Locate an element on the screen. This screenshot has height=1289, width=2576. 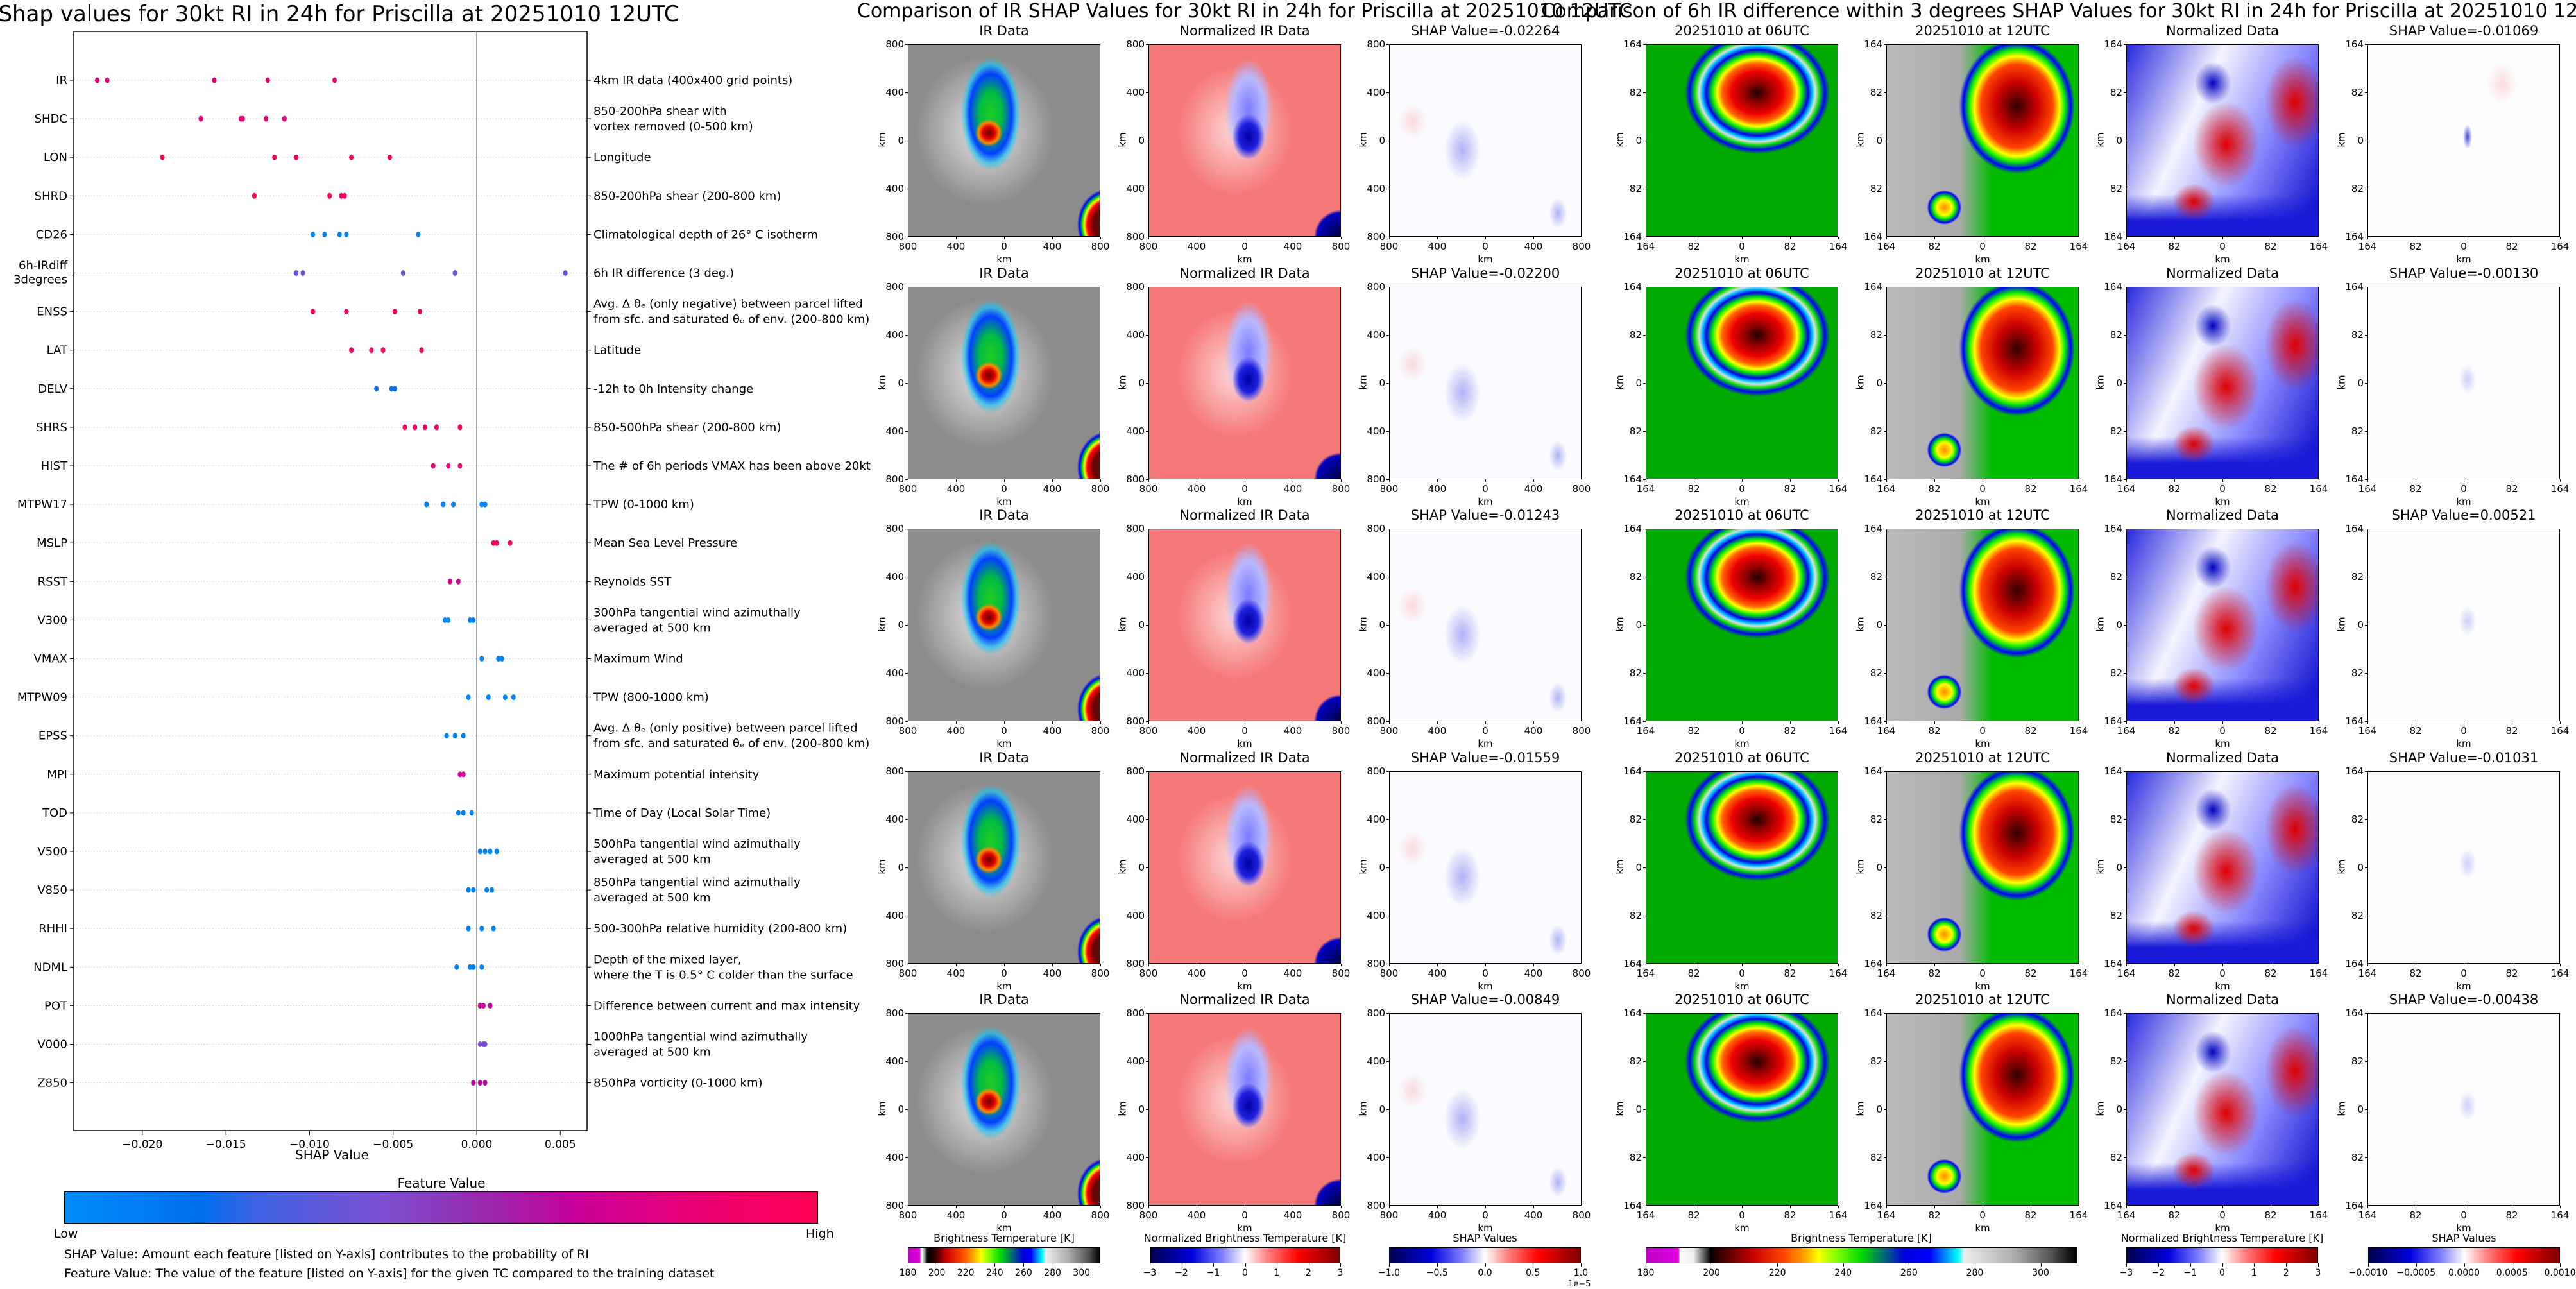
shap-point-shrs is located at coordinates (436, 428).